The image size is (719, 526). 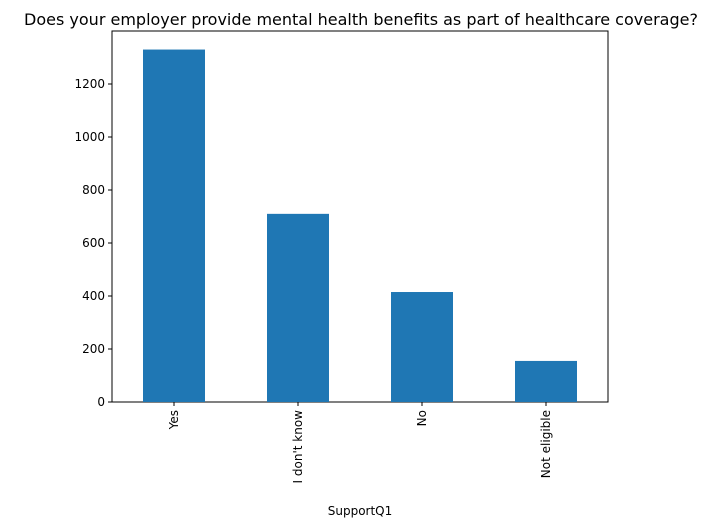 I want to click on y-axis: 0 200 400 600 800 1000 1200, so click(x=93, y=243).